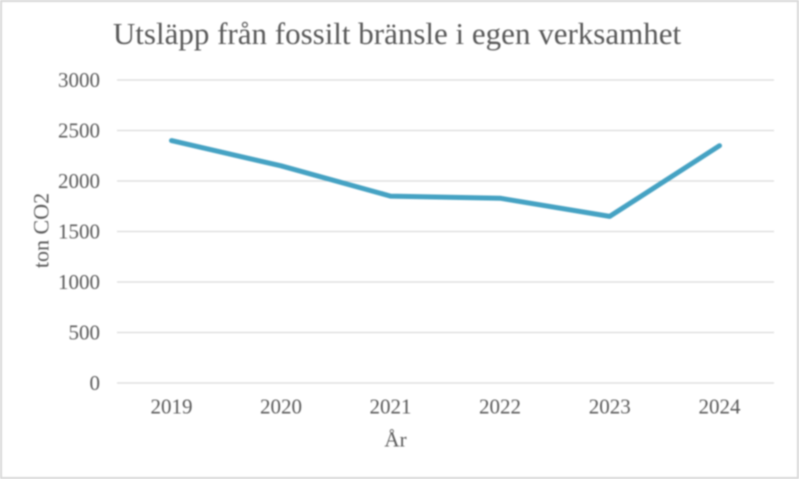  Describe the element at coordinates (95, 383) in the screenshot. I see `svg-text: 0` at that location.